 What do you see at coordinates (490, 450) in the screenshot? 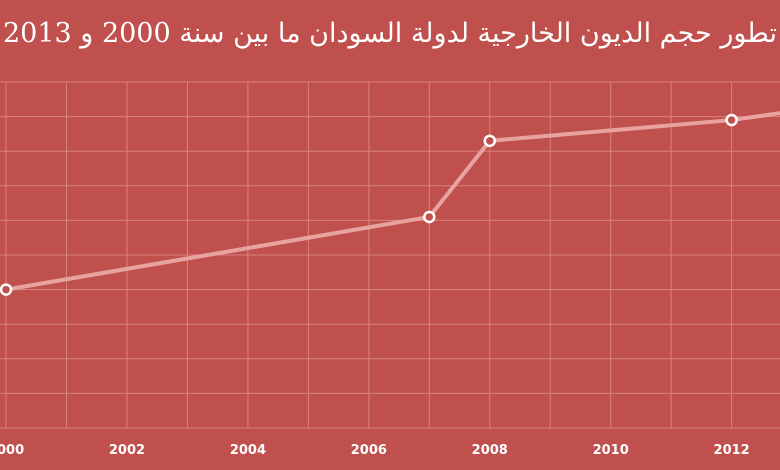
I see `x-tick-label: 2008` at bounding box center [490, 450].